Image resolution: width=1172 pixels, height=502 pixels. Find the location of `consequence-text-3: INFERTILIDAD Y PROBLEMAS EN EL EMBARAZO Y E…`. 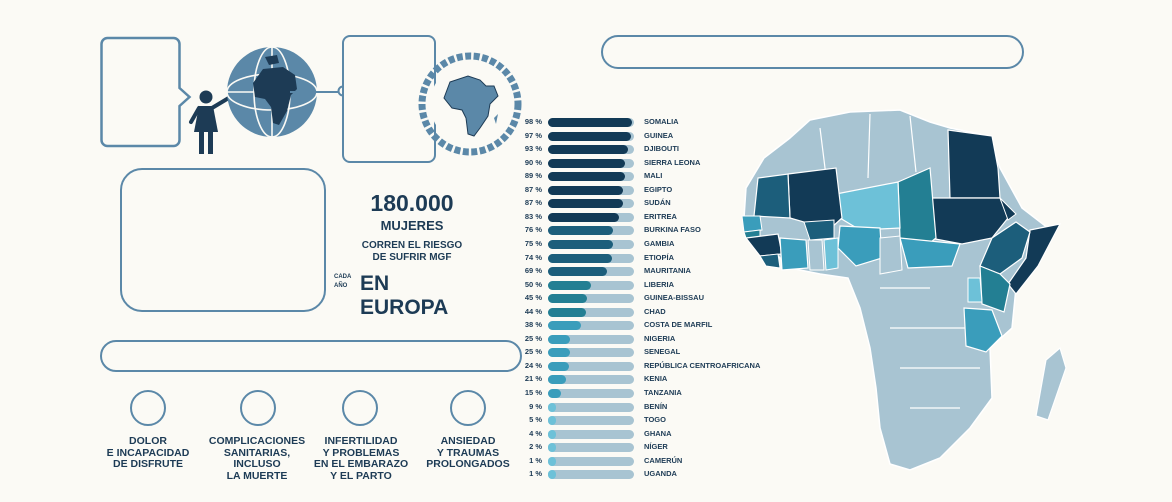

consequence-text-3: INFERTILIDAD Y PROBLEMAS EN EL EMBARAZO Y E… is located at coordinates (361, 458).